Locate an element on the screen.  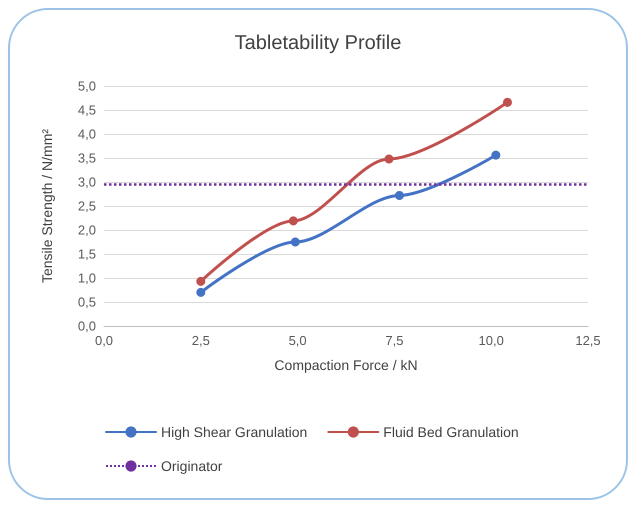
x-tick-label: 10,0 is located at coordinates (491, 340).